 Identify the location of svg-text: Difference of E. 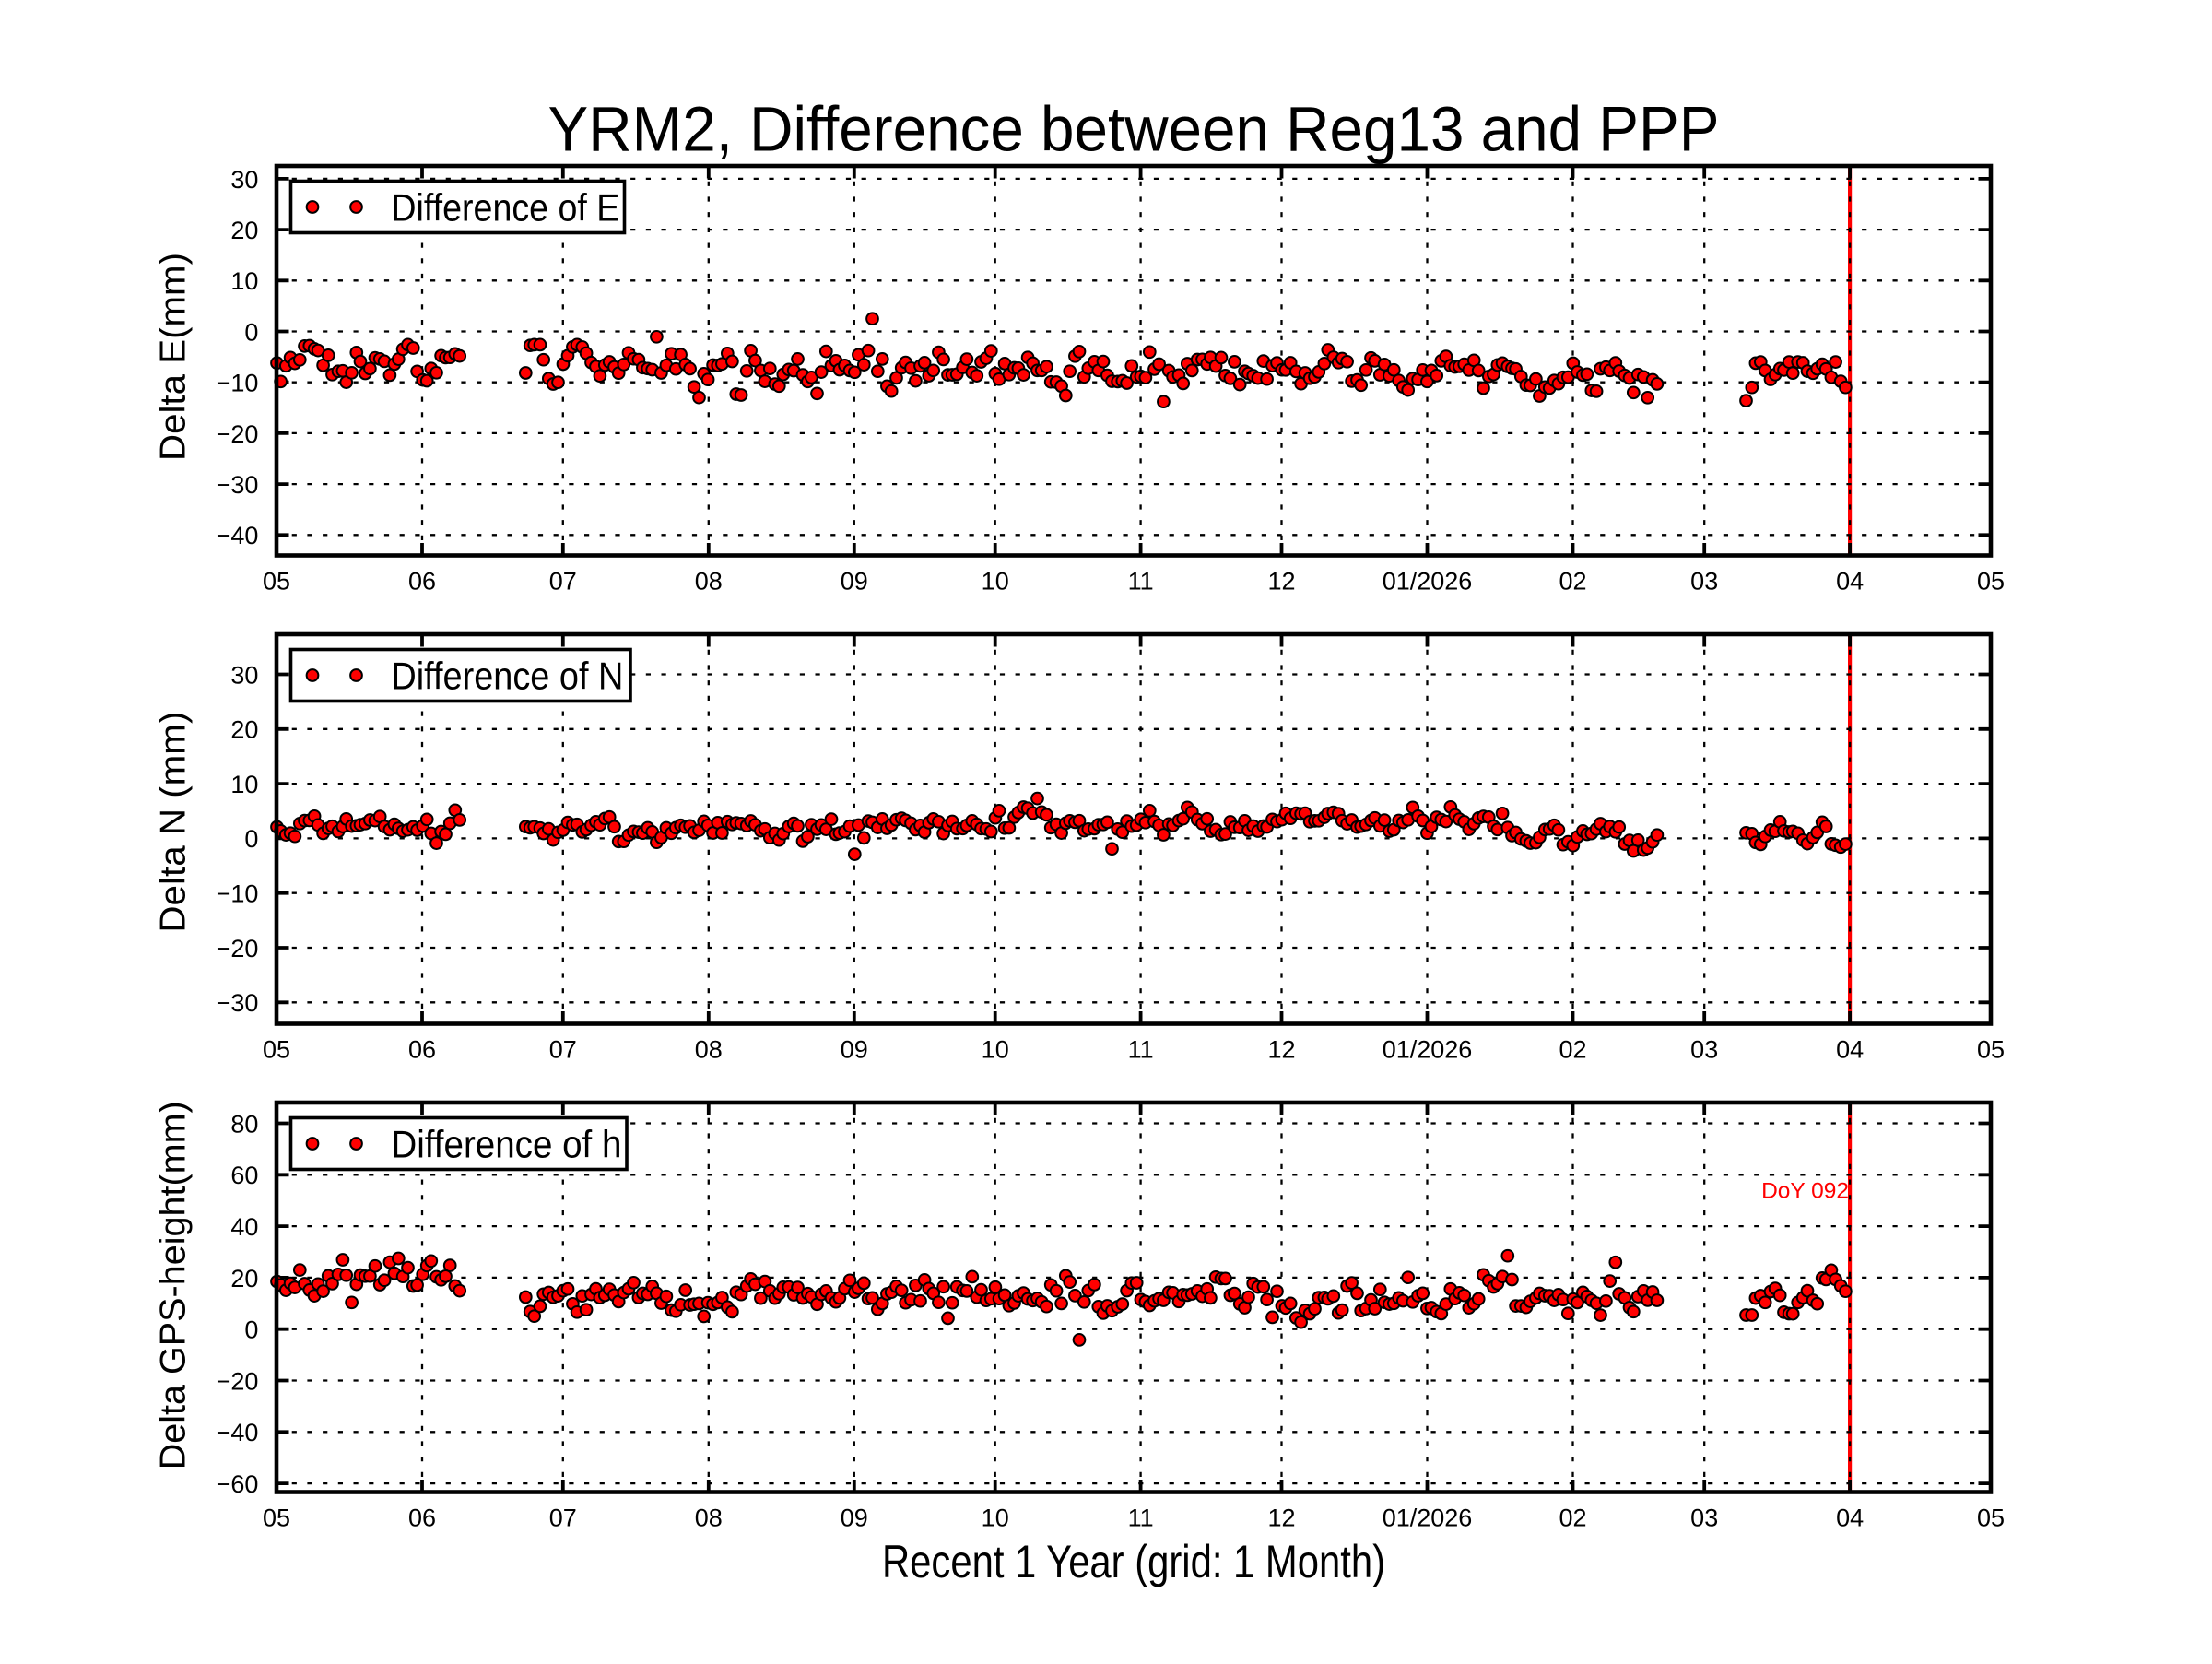
(505, 208).